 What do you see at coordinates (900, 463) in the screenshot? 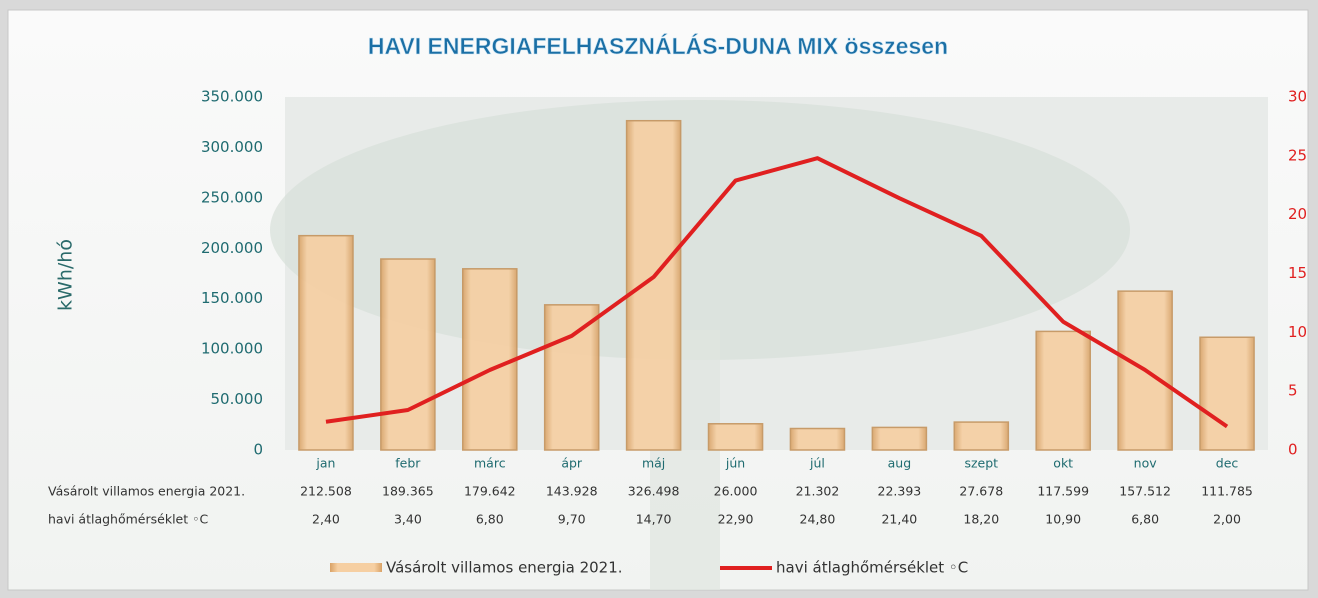
I see `x-tick-label: aug` at bounding box center [900, 463].